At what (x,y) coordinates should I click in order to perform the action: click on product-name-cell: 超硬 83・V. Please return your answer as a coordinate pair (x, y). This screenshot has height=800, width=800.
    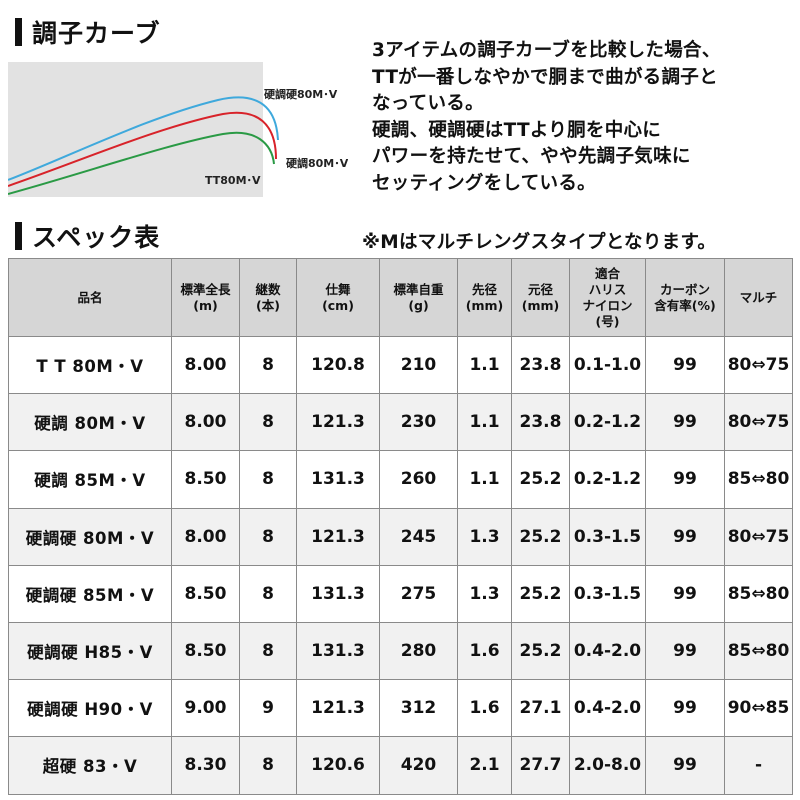
    Looking at the image, I should click on (90, 765).